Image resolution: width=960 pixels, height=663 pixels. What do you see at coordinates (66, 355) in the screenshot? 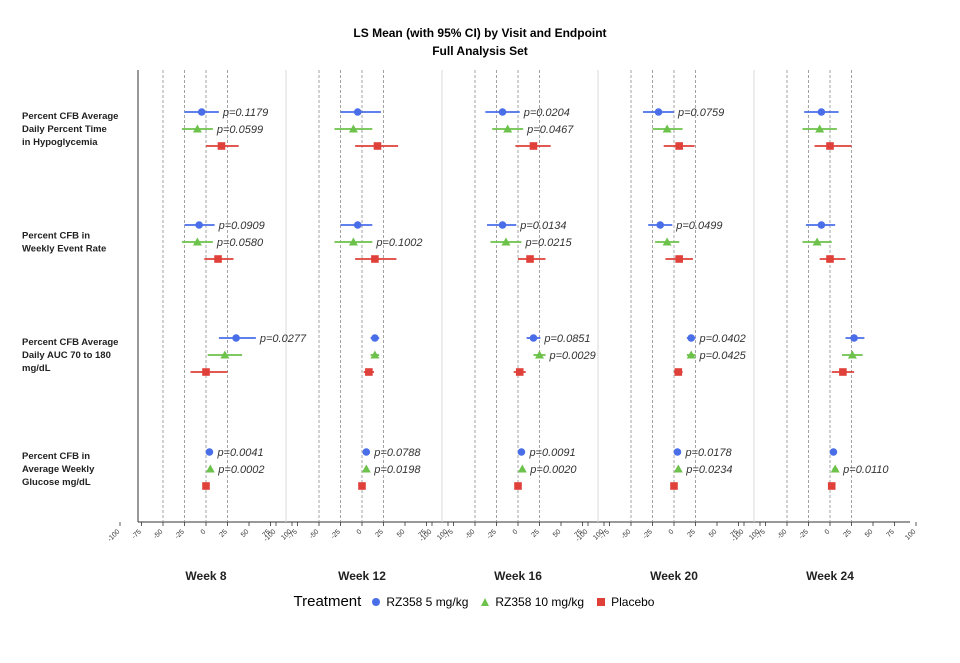
I see `endpoint-label: Daily AUC 70 to 180` at bounding box center [66, 355].